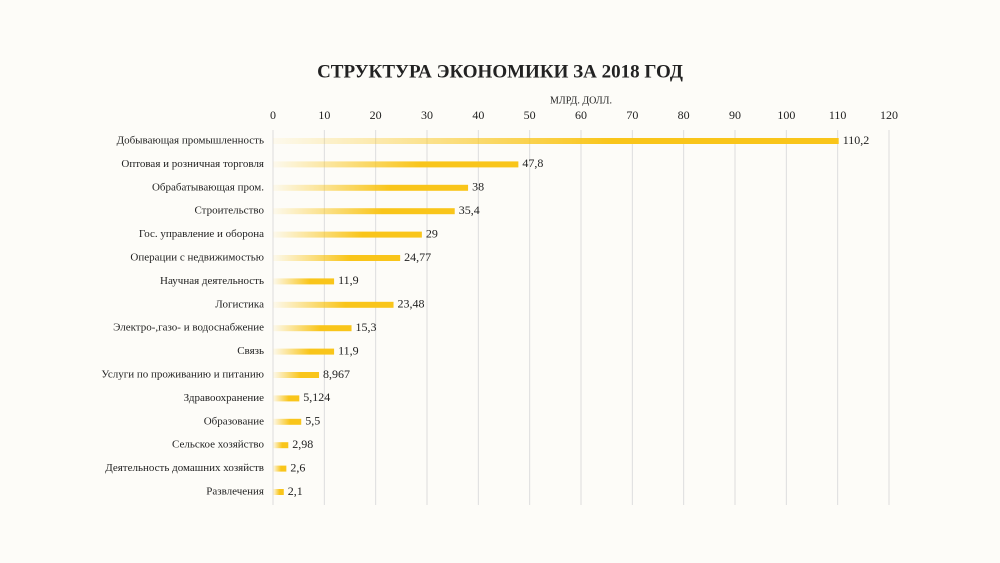 This screenshot has width=1000, height=563. I want to click on data-label: 24,77, so click(417, 257).